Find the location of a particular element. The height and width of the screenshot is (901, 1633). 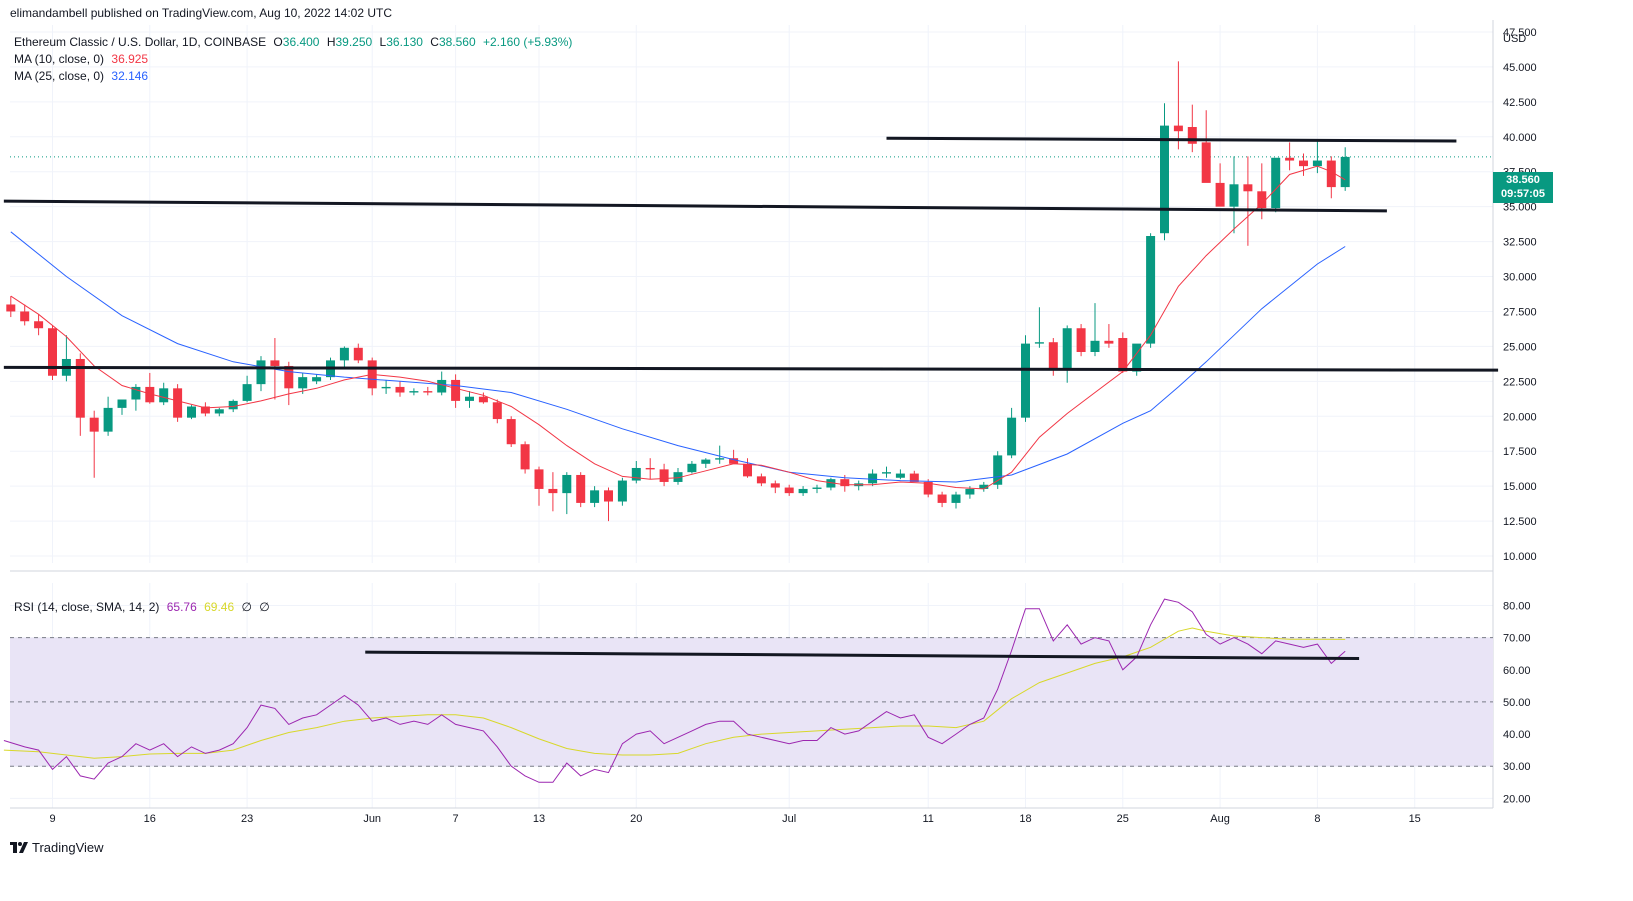

price-tick-label: 12.500 is located at coordinates (1520, 522).